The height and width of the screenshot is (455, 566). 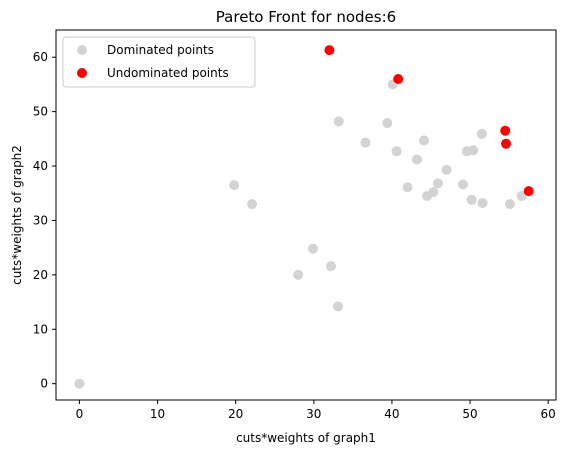 What do you see at coordinates (157, 414) in the screenshot?
I see `x-tick-label-10: 10` at bounding box center [157, 414].